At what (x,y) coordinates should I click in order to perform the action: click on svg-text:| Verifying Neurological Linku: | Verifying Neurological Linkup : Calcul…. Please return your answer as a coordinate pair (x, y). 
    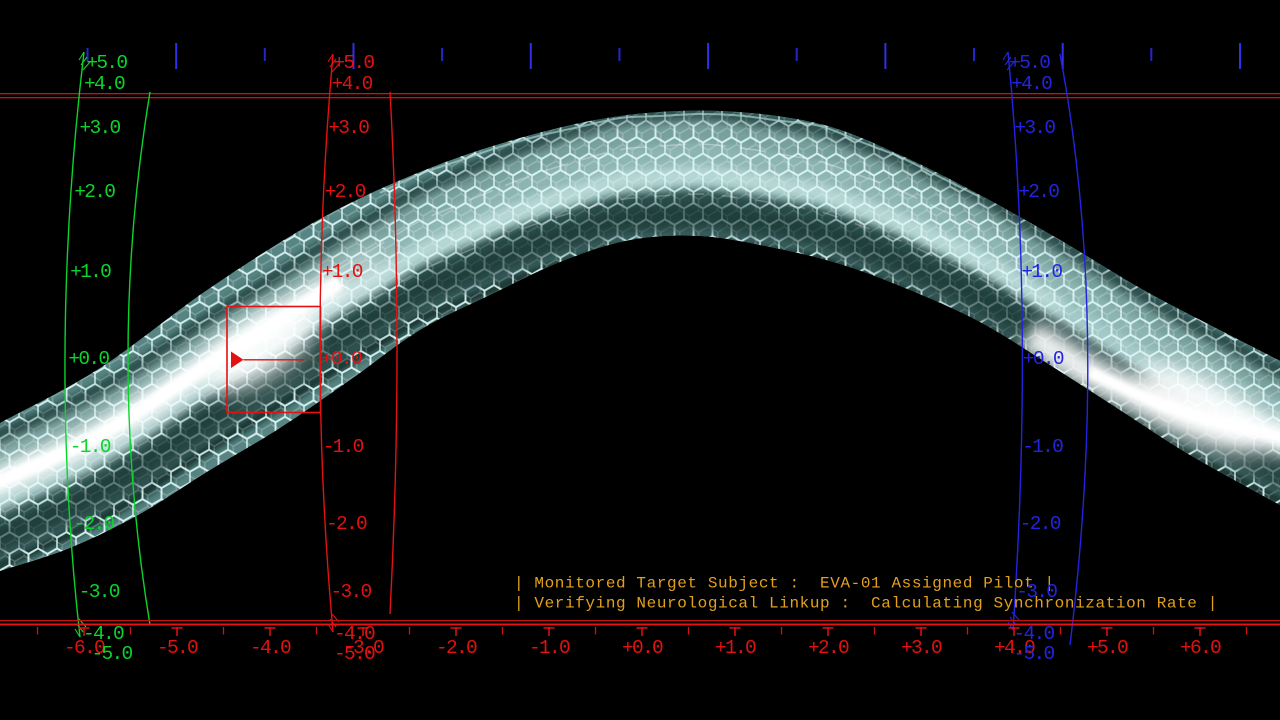
    Looking at the image, I should click on (866, 604).